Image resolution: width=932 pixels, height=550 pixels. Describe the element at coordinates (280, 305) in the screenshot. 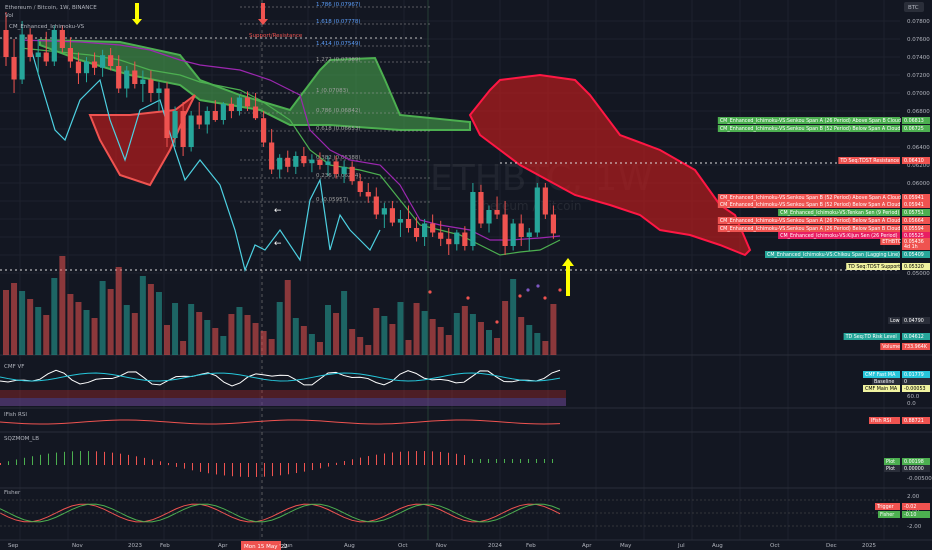

I see `volume-bars` at that location.